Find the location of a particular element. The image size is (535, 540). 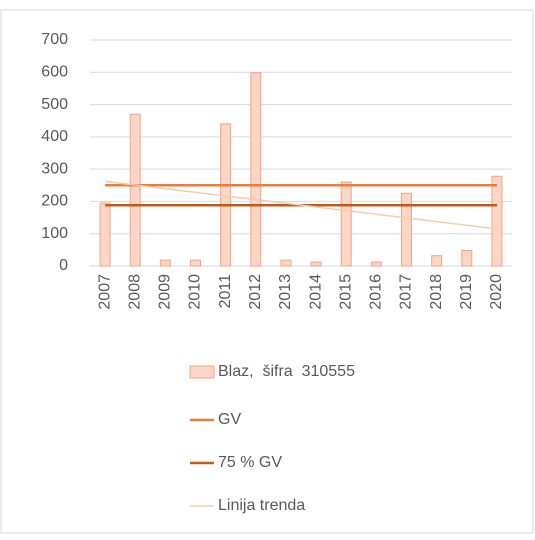

x-tick-label: 2011 is located at coordinates (225, 291).